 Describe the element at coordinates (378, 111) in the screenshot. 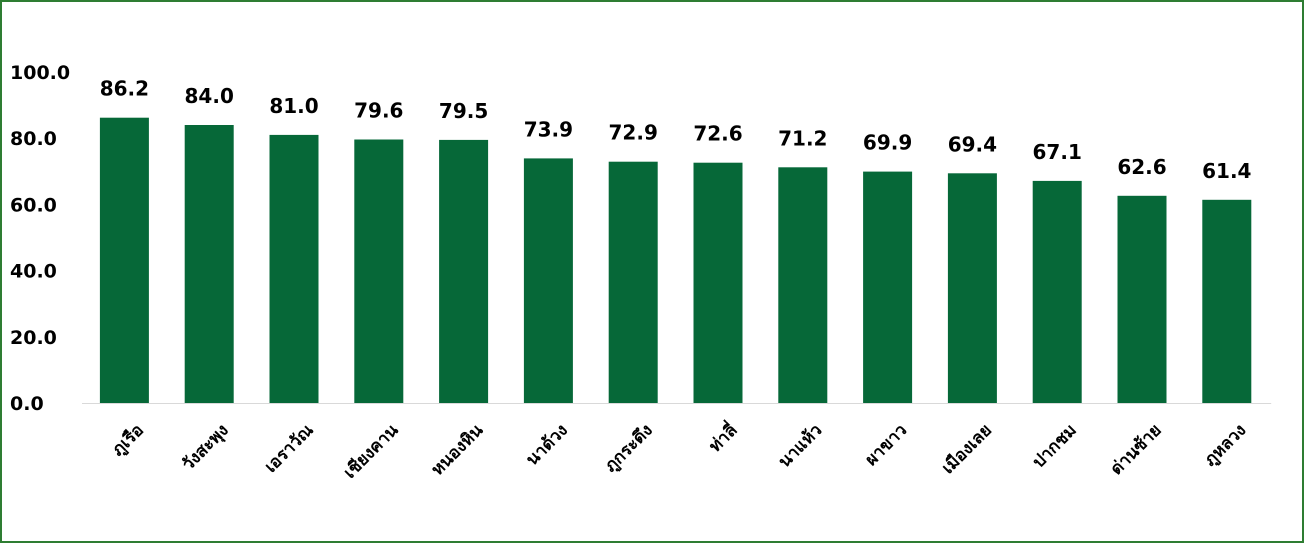

I see `data-label: 79.6` at that location.